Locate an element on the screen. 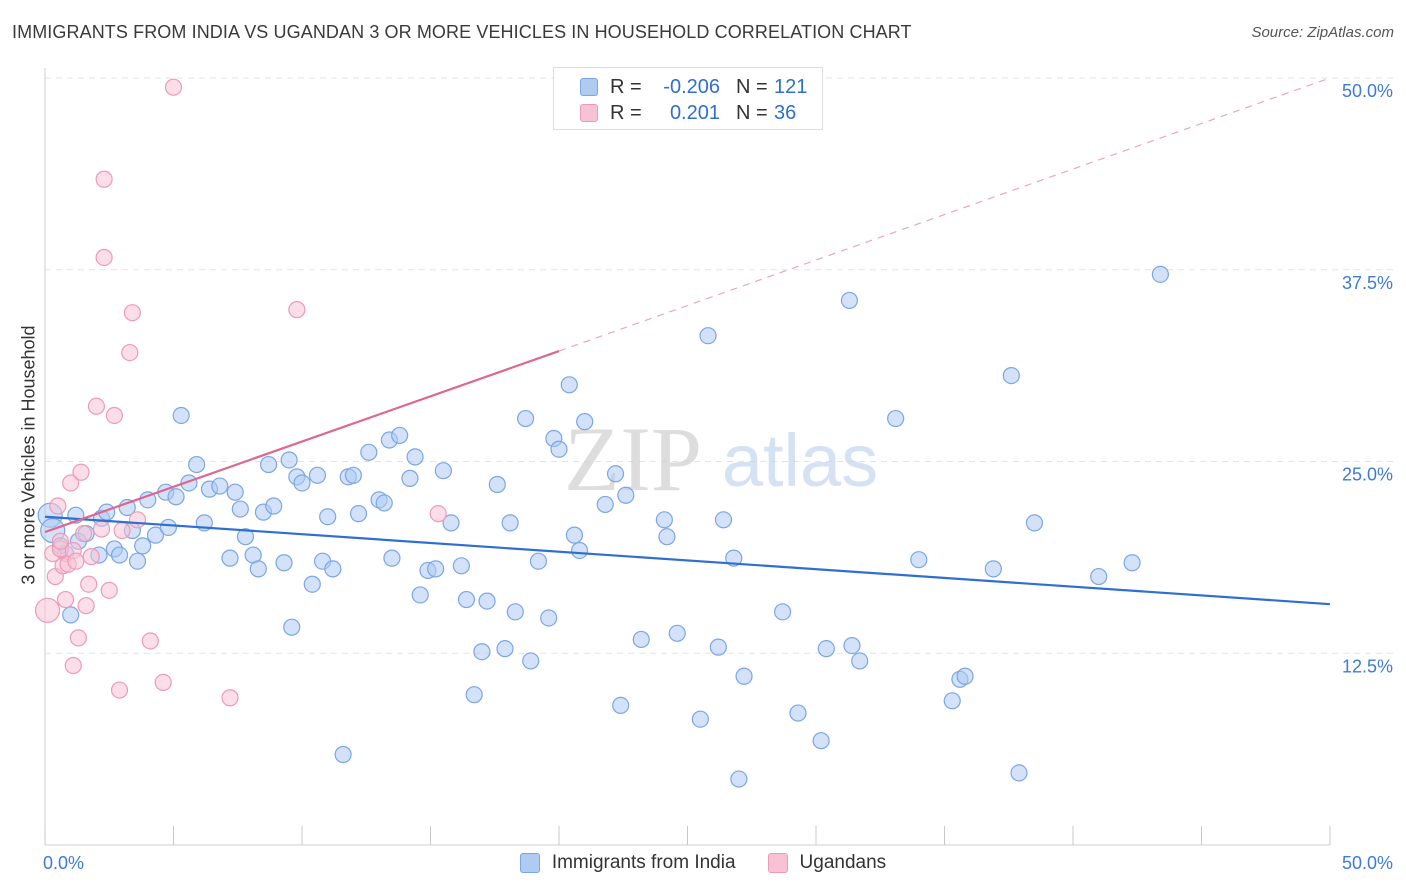 The height and width of the screenshot is (892, 1406). correlation-stats-box: R = -0.206 N = 121 R = 0.201 N = 36 is located at coordinates (688, 98).